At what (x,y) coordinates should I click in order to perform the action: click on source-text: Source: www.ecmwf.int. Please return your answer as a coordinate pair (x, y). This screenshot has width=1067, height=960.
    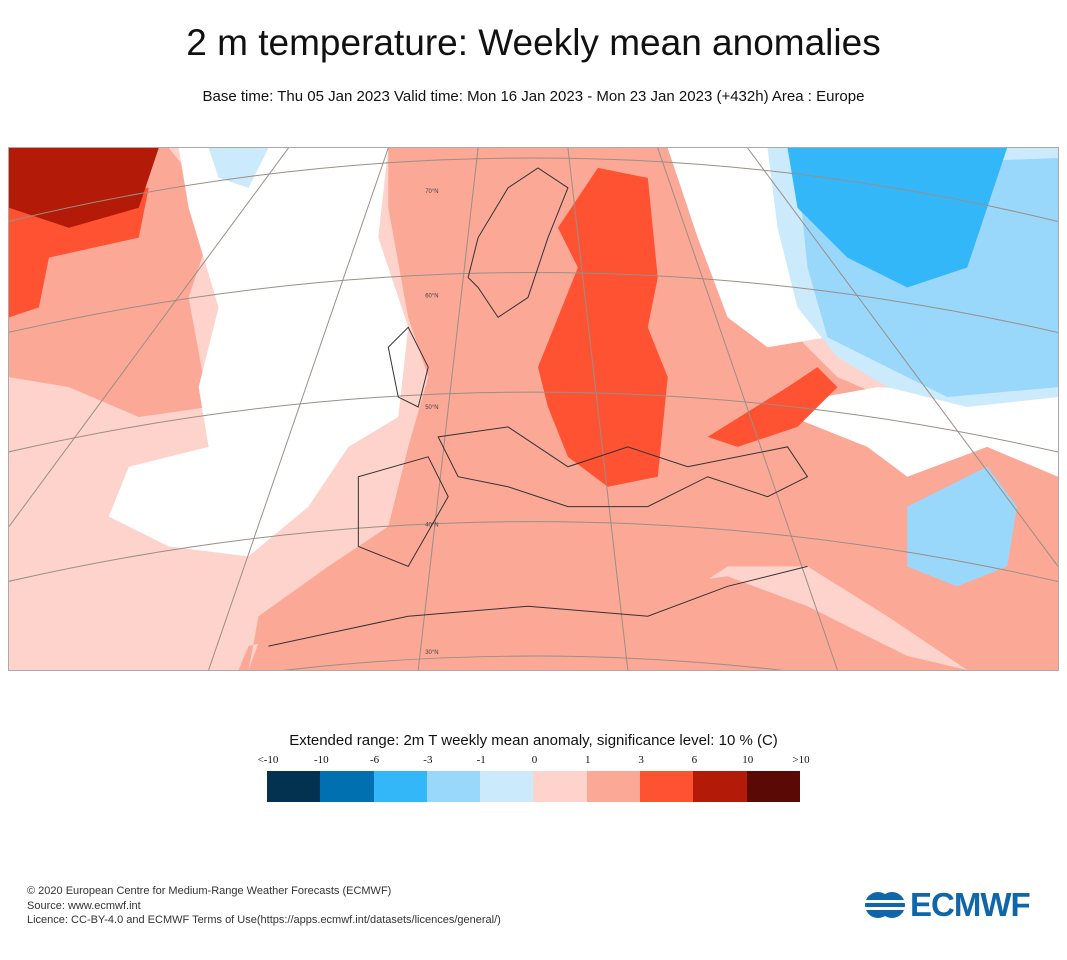
    Looking at the image, I should click on (84, 905).